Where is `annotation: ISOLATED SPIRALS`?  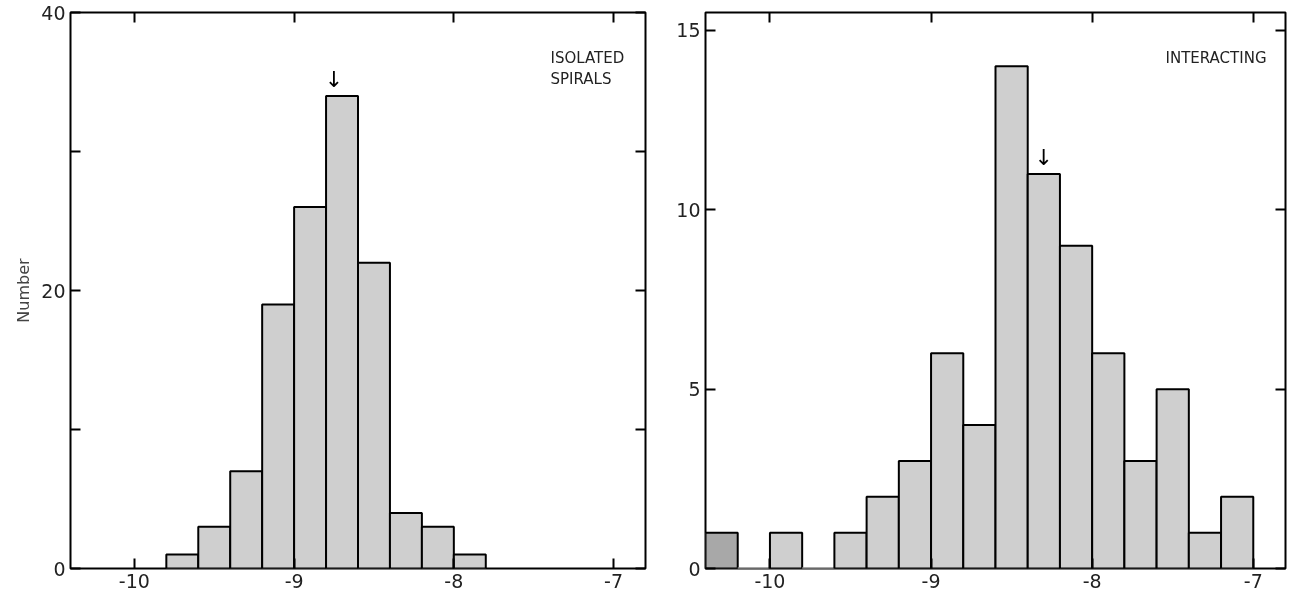
annotation: ISOLATED SPIRALS is located at coordinates (587, 68).